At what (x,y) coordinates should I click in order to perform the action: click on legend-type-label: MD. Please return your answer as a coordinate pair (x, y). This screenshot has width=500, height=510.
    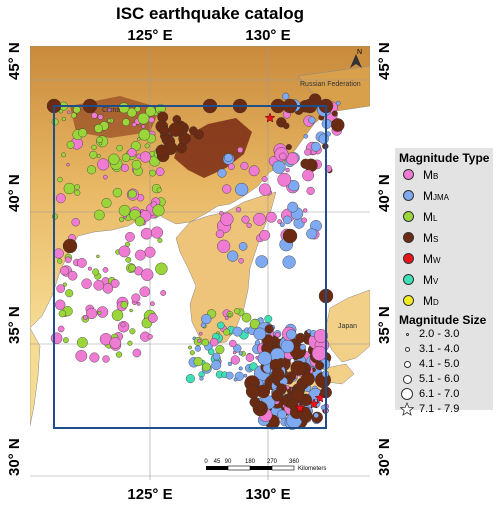
    Looking at the image, I should click on (431, 301).